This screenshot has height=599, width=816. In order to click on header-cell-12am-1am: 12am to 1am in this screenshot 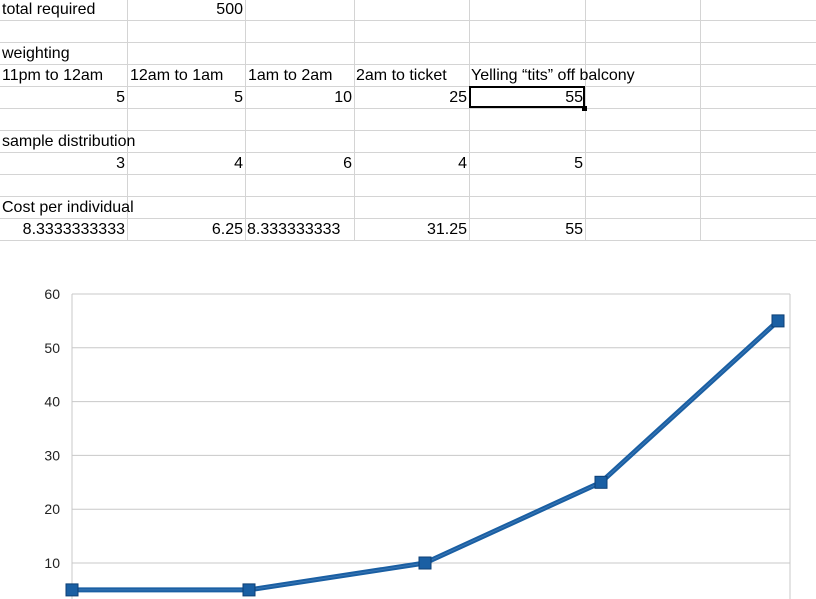, I will do `click(177, 75)`.